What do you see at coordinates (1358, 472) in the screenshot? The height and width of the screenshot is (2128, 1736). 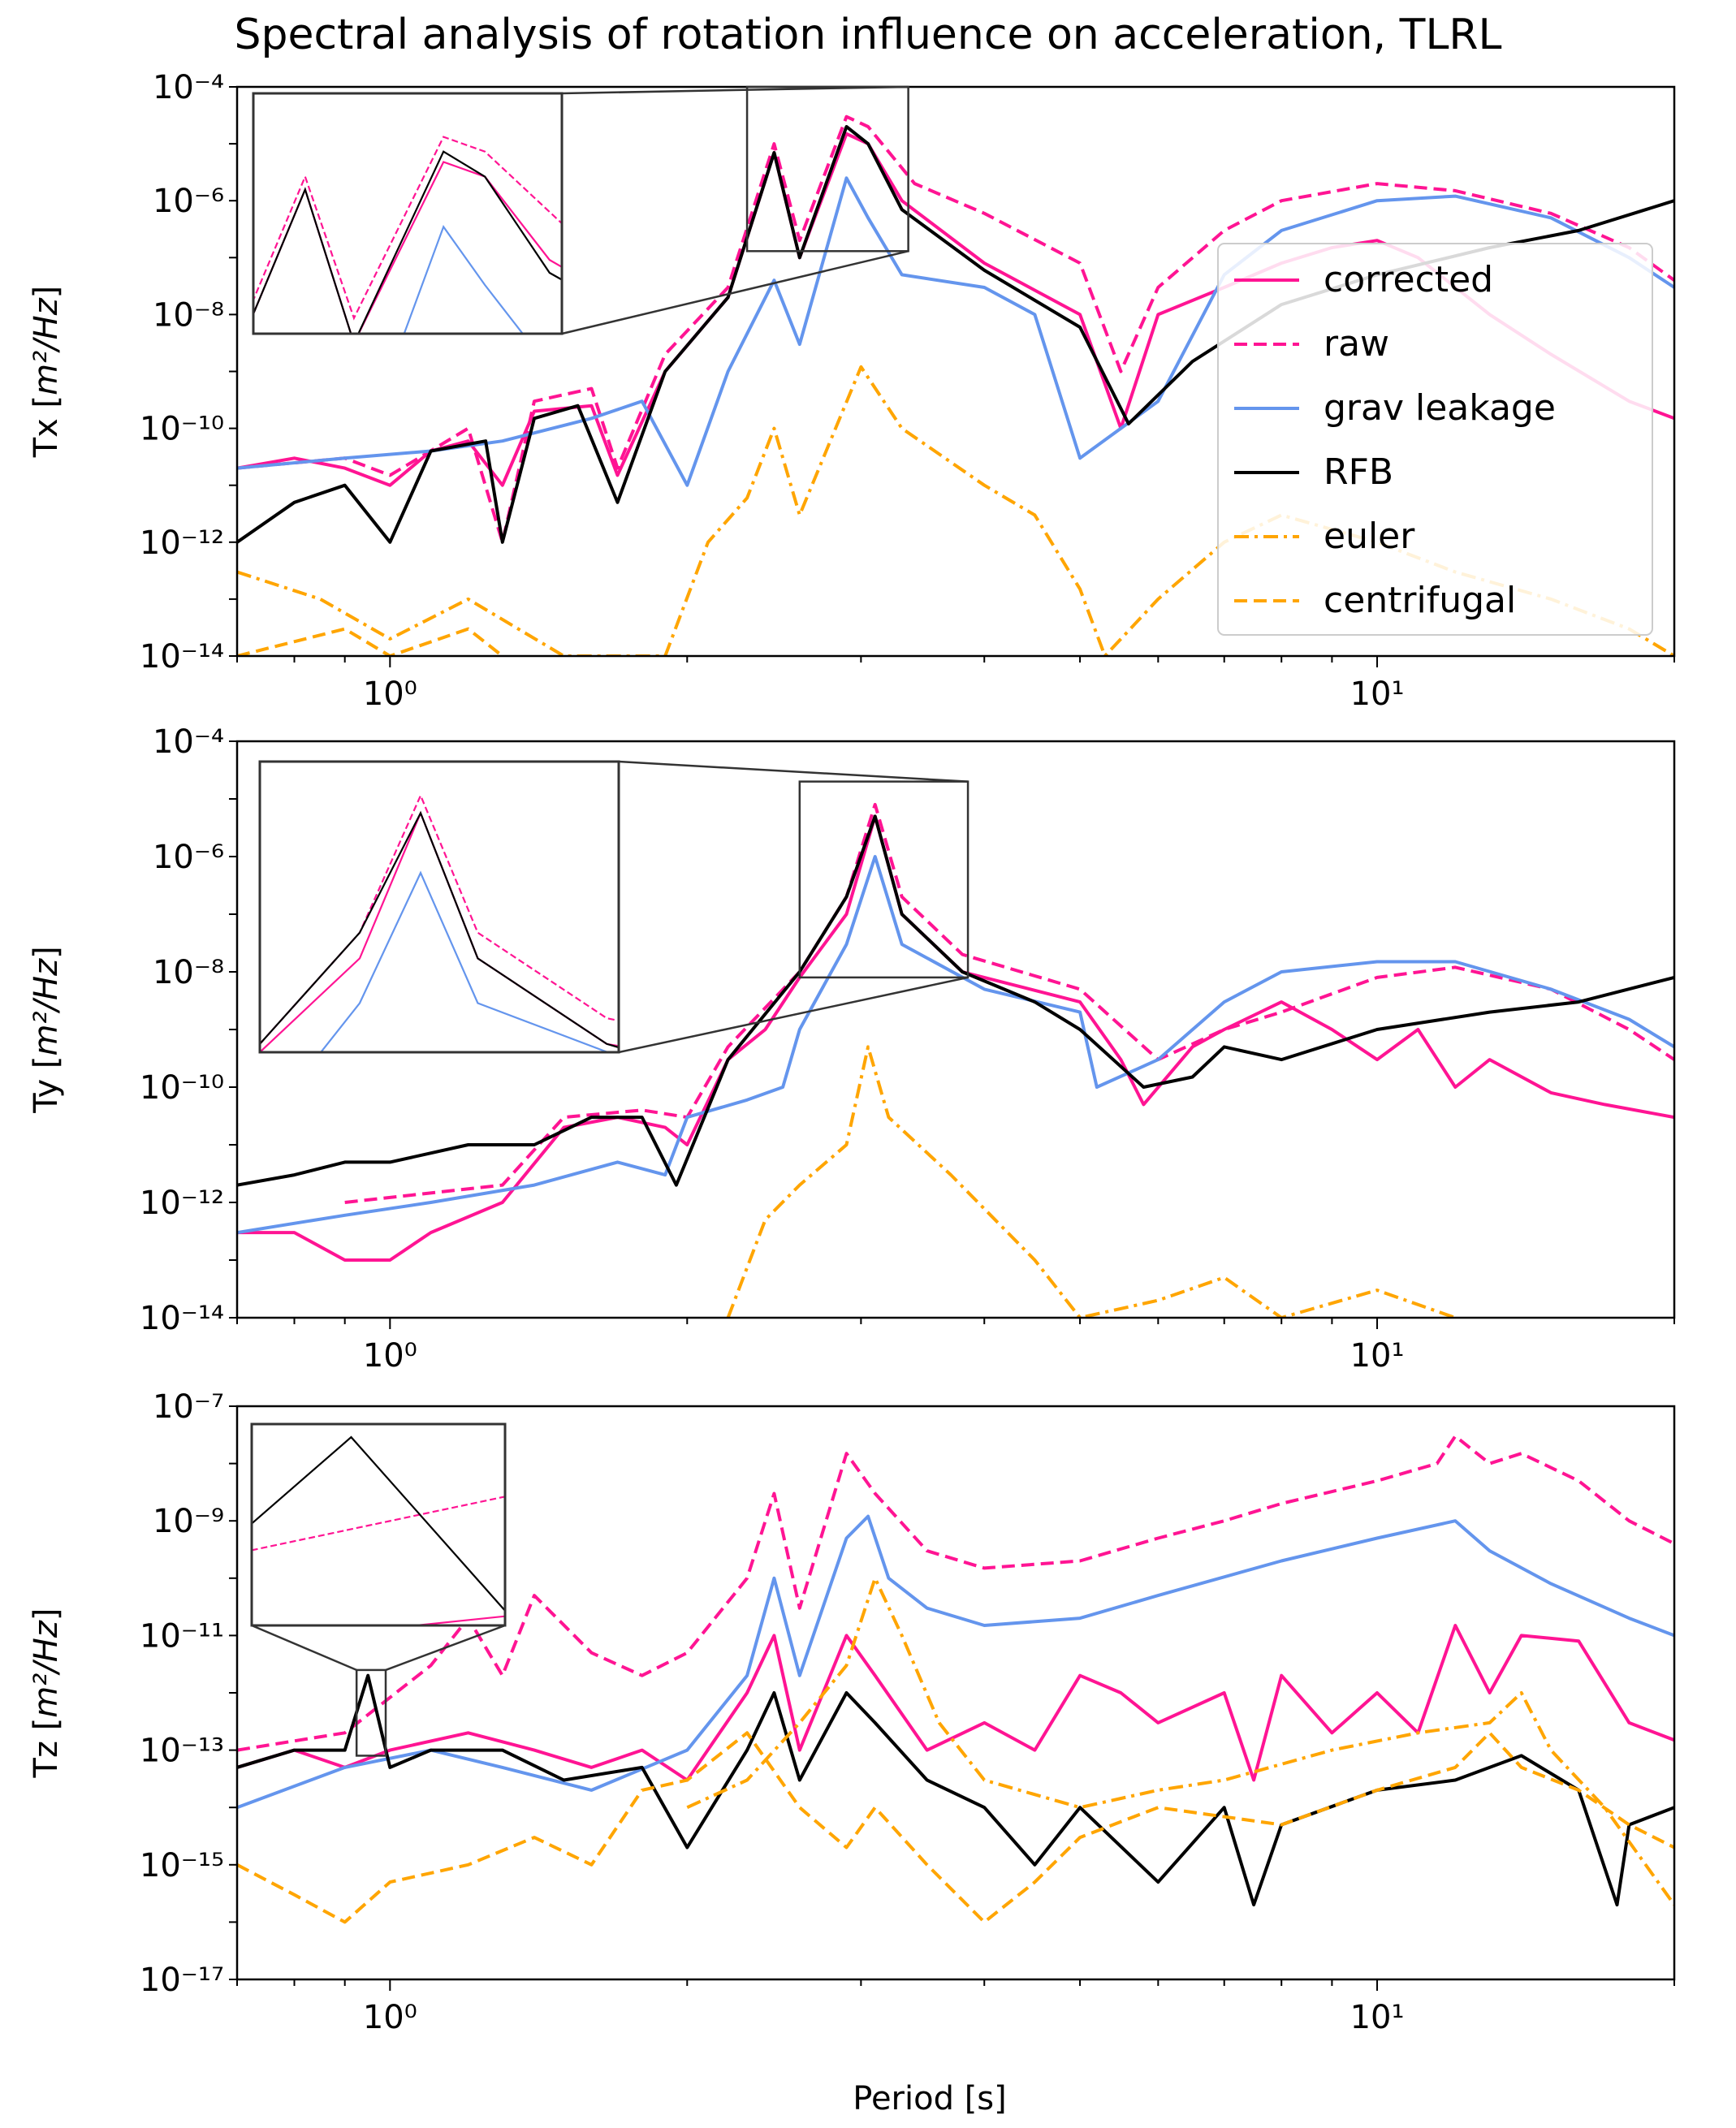 I see `tx-legend-label-RFB: RFB` at bounding box center [1358, 472].